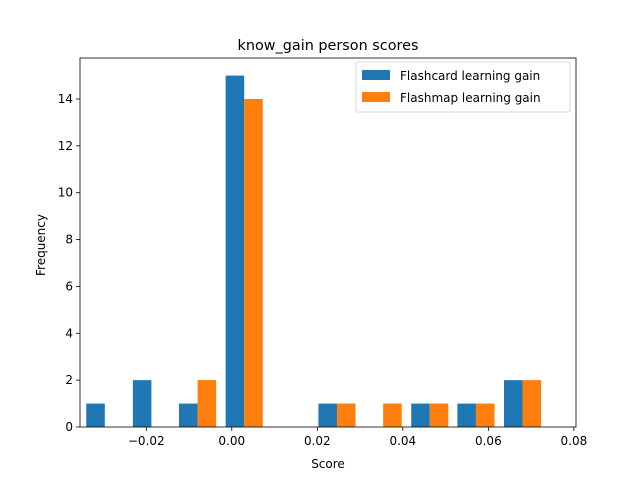 Image resolution: width=640 pixels, height=480 pixels. Describe the element at coordinates (470, 76) in the screenshot. I see `legend-label-flashcard: Flashcard learning gain` at that location.